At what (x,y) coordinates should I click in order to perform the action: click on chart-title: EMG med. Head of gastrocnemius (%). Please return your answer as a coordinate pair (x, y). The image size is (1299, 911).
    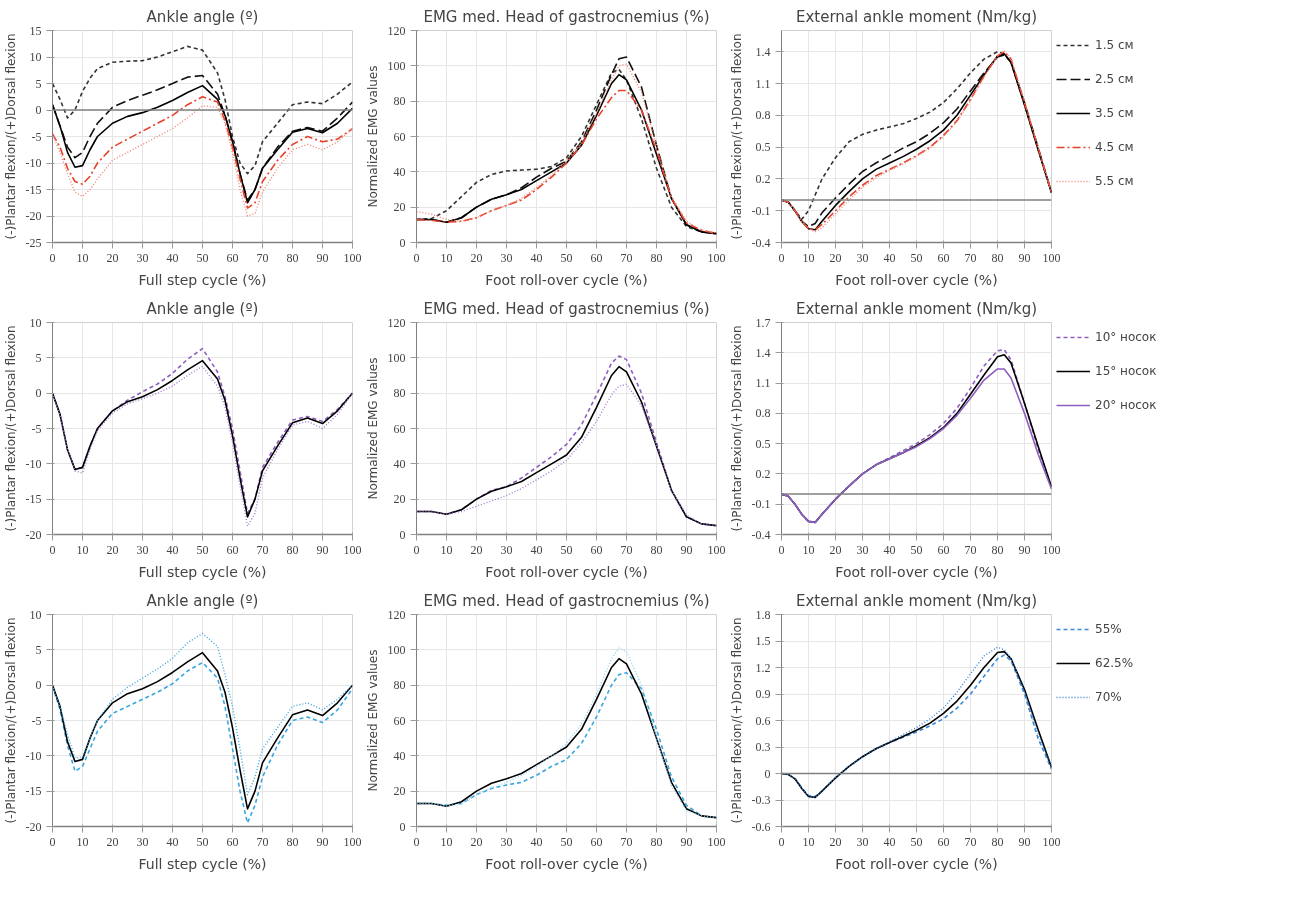
    Looking at the image, I should click on (566, 16).